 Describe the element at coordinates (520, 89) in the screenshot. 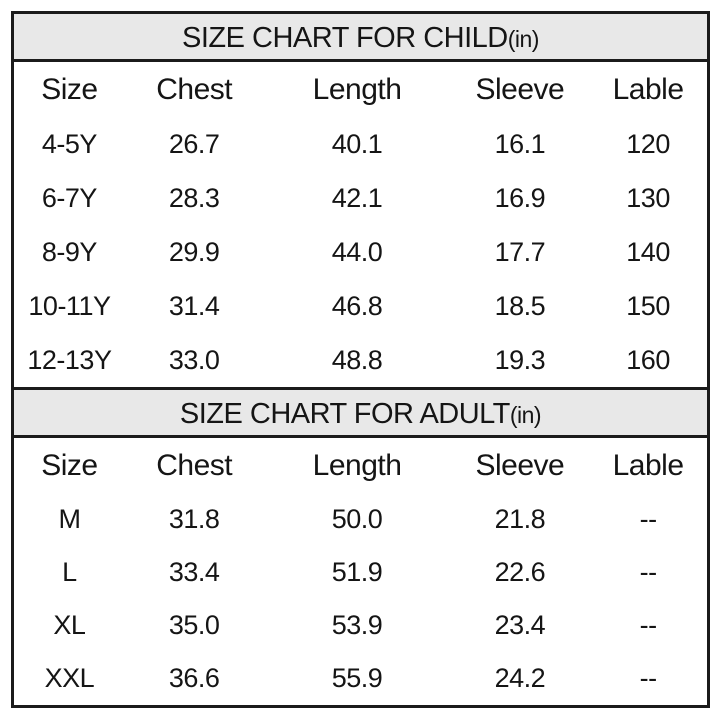

I see `child-header-sleeve: Sleeve` at that location.